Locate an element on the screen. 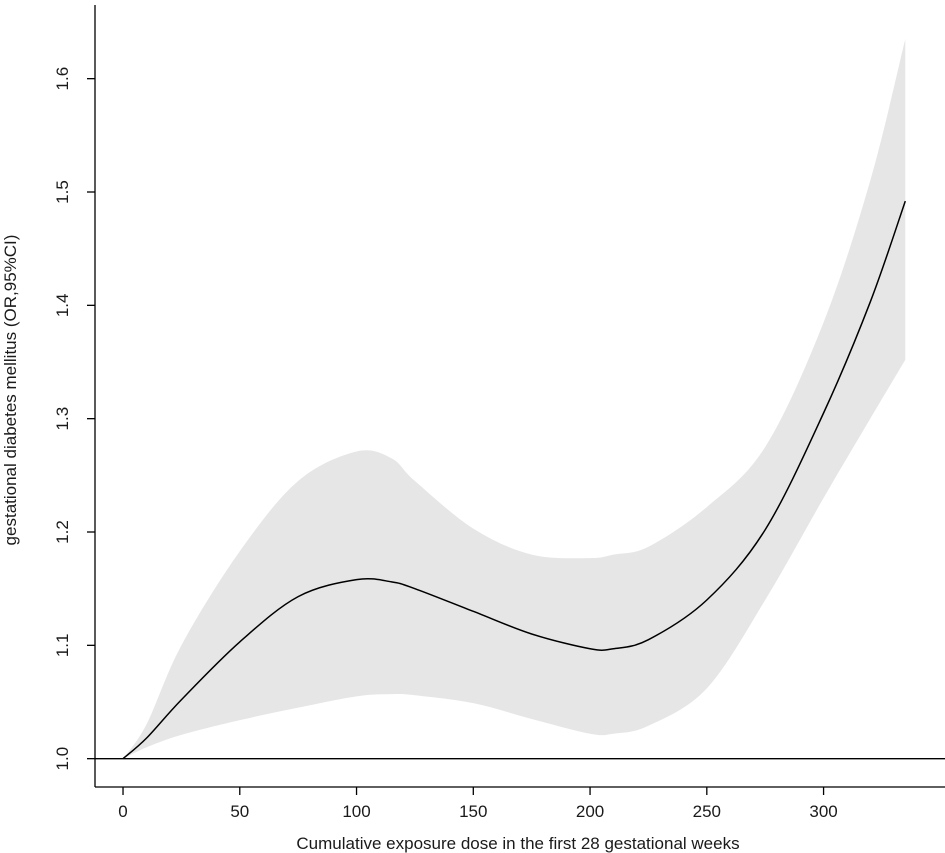 The height and width of the screenshot is (853, 945). y-tick-label: 1.4 is located at coordinates (62, 306).